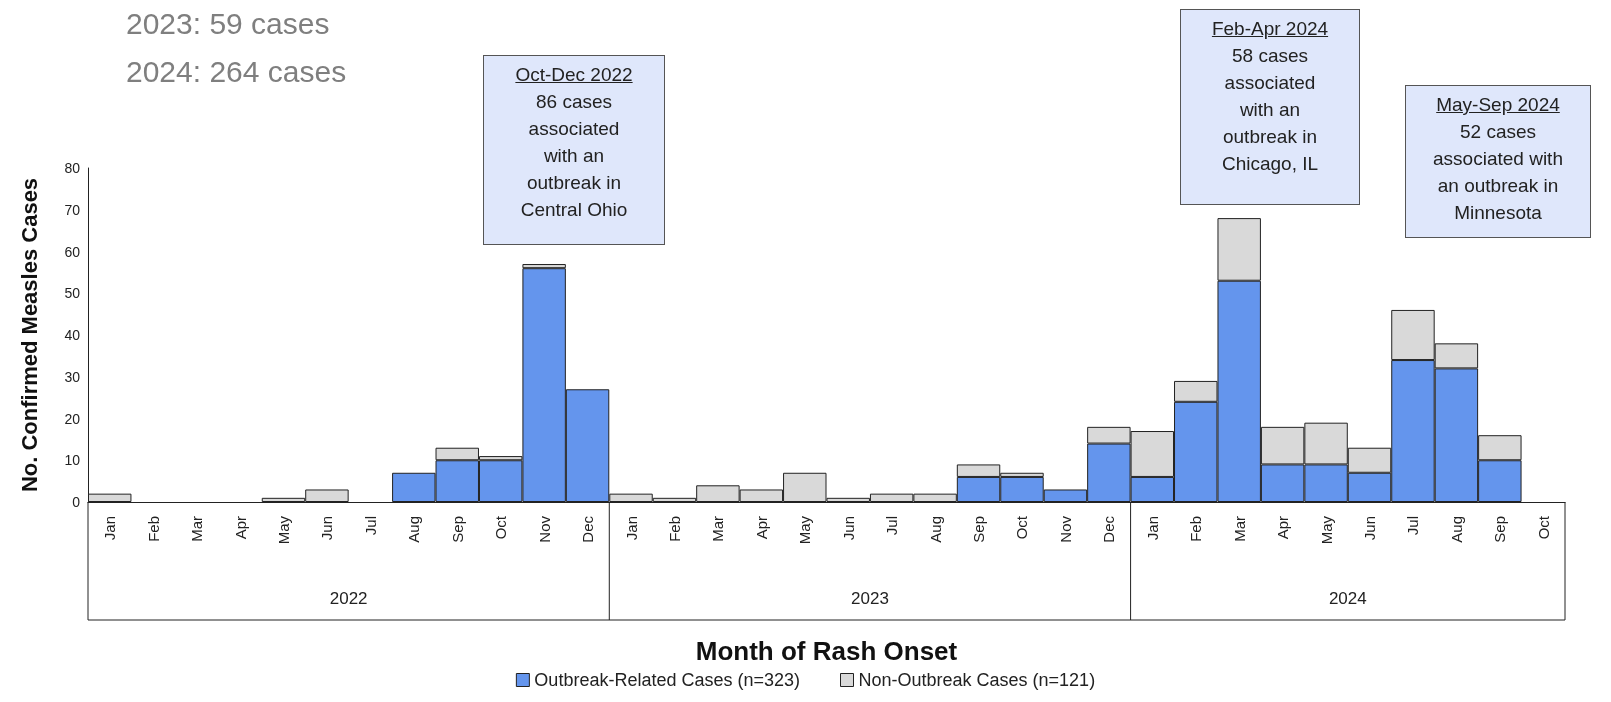 This screenshot has height=702, width=1611. I want to click on y-tick-label: 70, so click(72, 209).